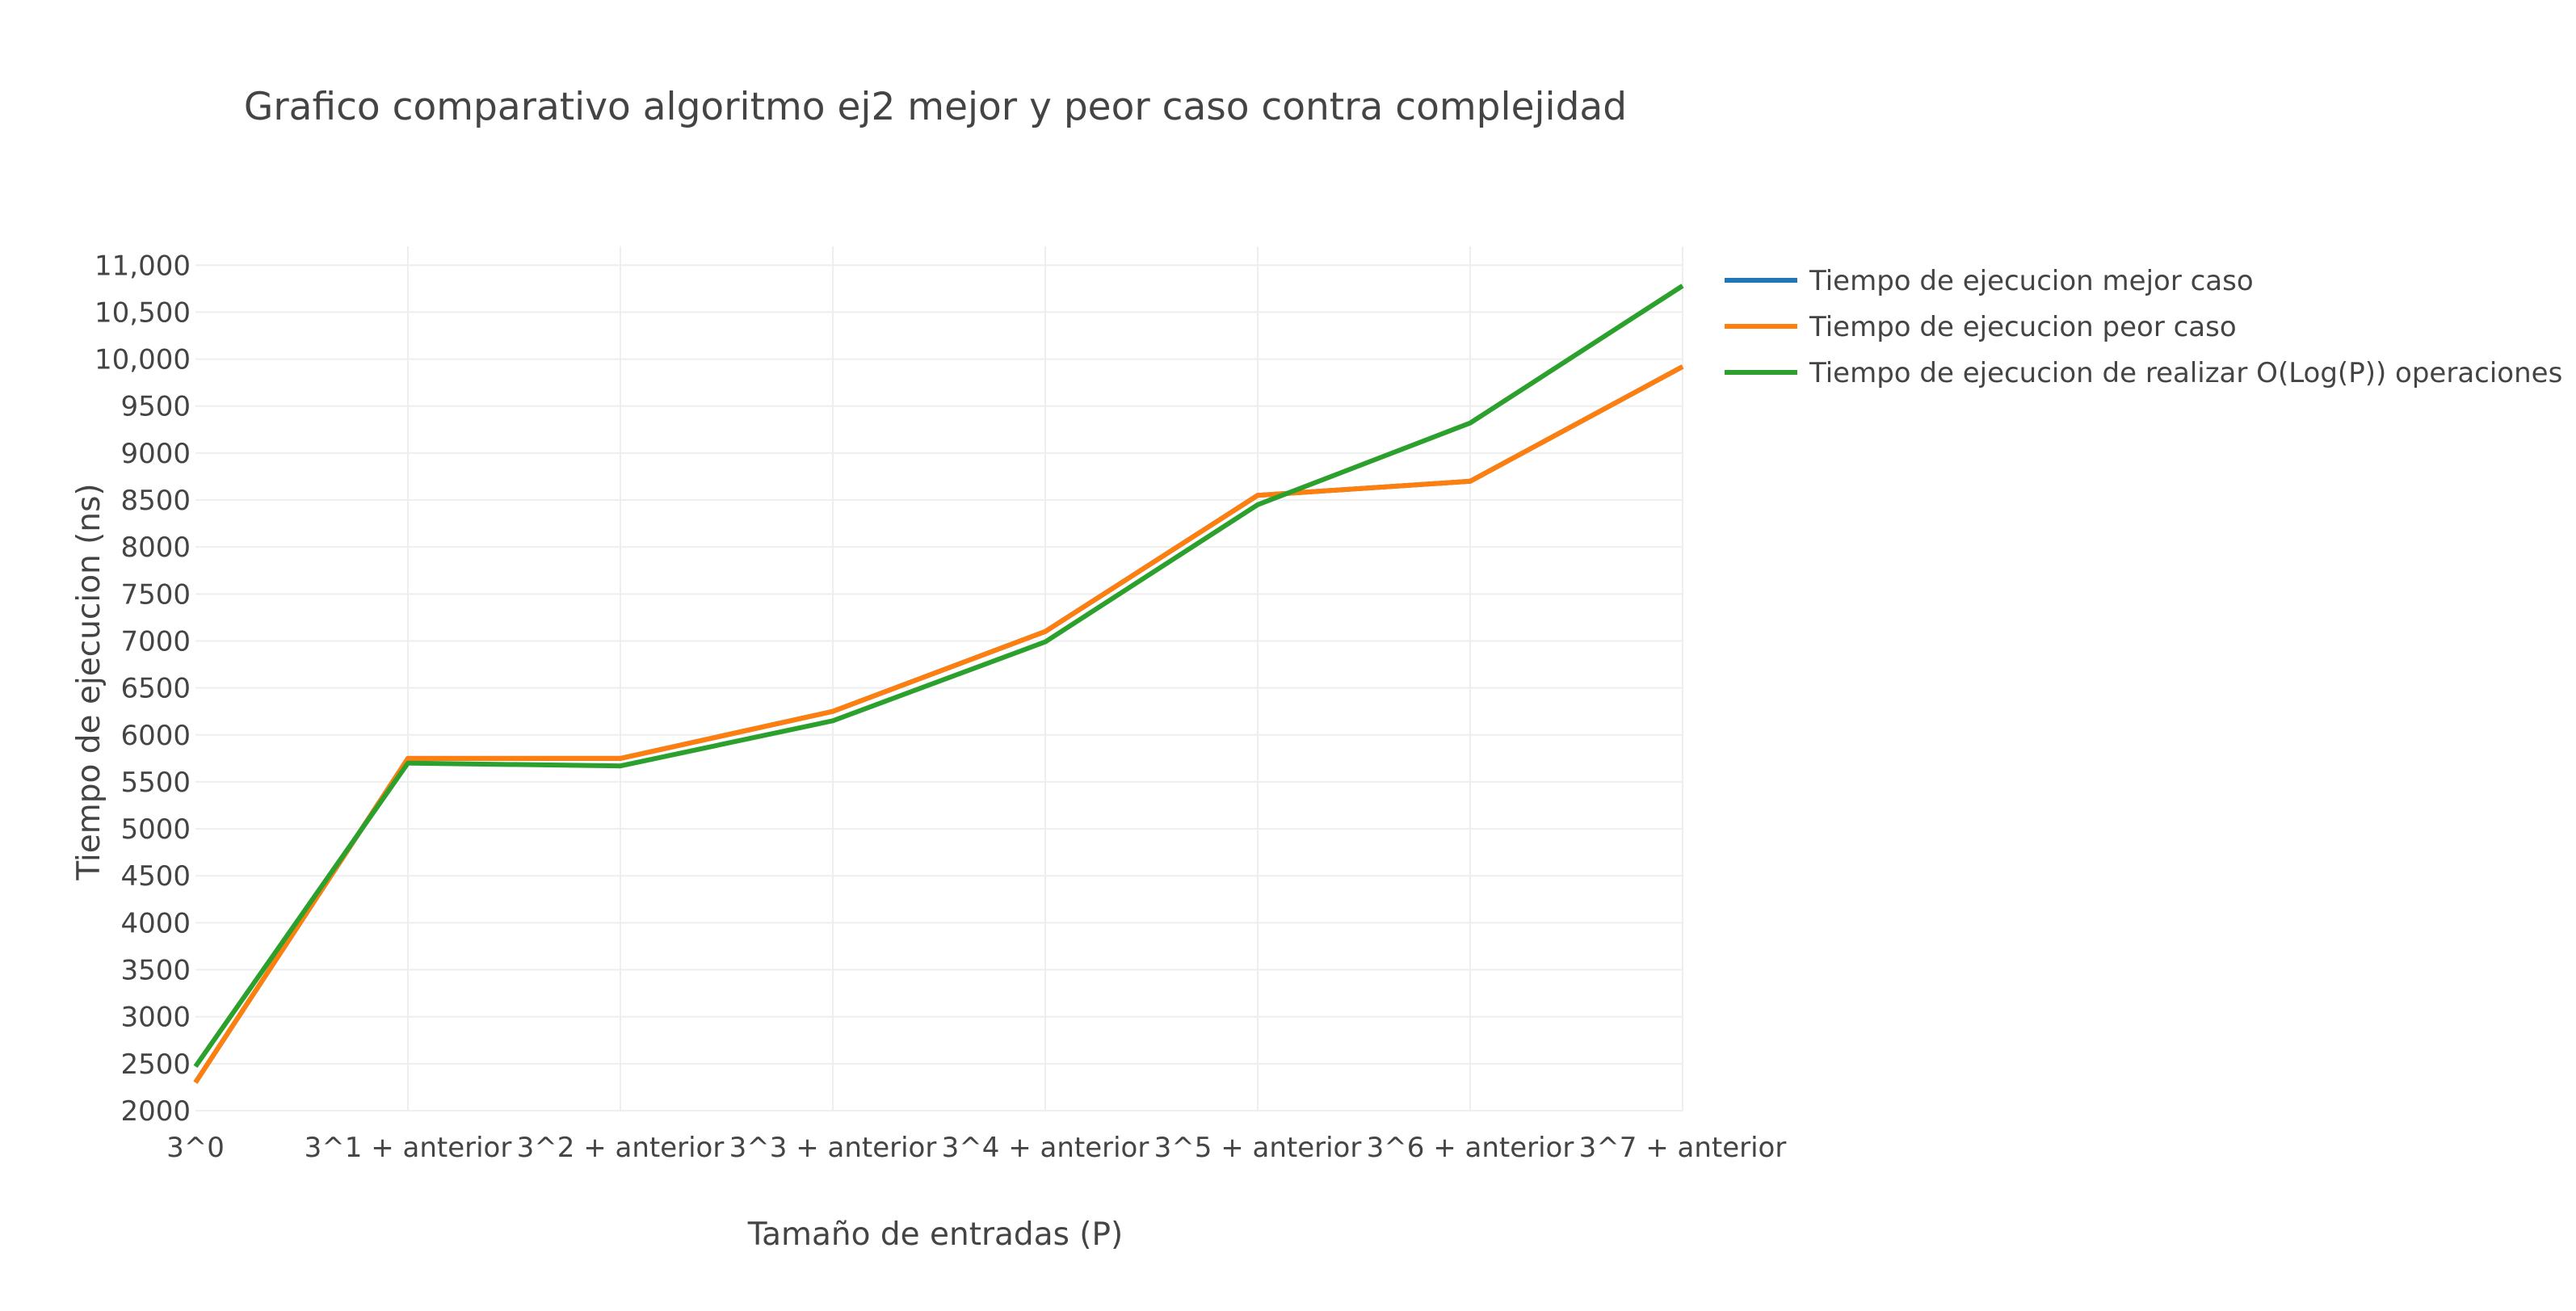 The width and height of the screenshot is (2576, 1311). I want to click on y-axis-title: Tiempo de ejecucion (ns), so click(89, 681).